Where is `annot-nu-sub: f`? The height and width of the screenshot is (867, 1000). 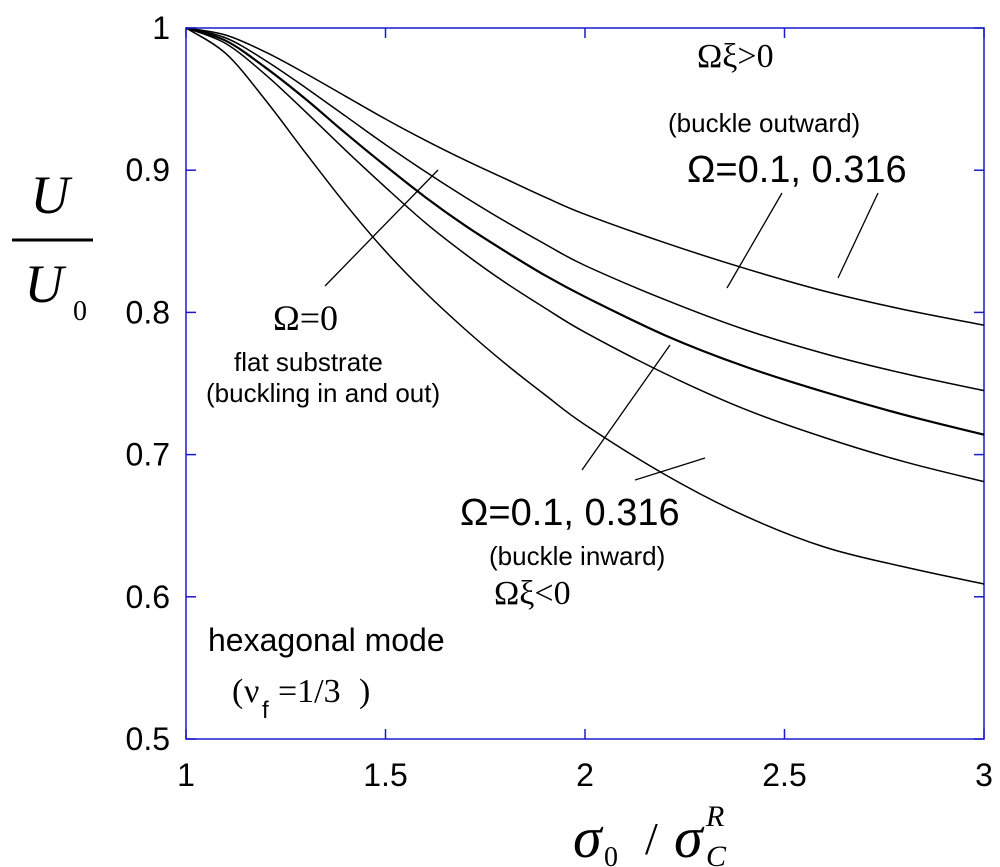
annot-nu-sub: f is located at coordinates (265, 710).